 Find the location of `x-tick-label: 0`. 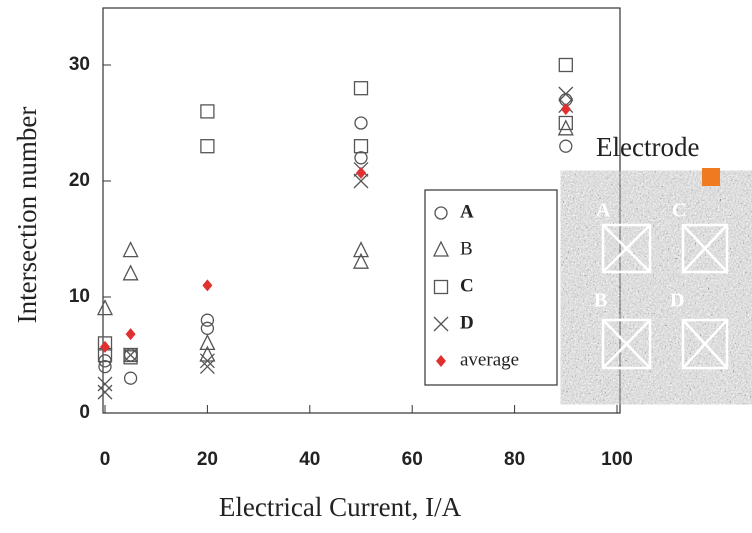

x-tick-label: 0 is located at coordinates (105, 459).